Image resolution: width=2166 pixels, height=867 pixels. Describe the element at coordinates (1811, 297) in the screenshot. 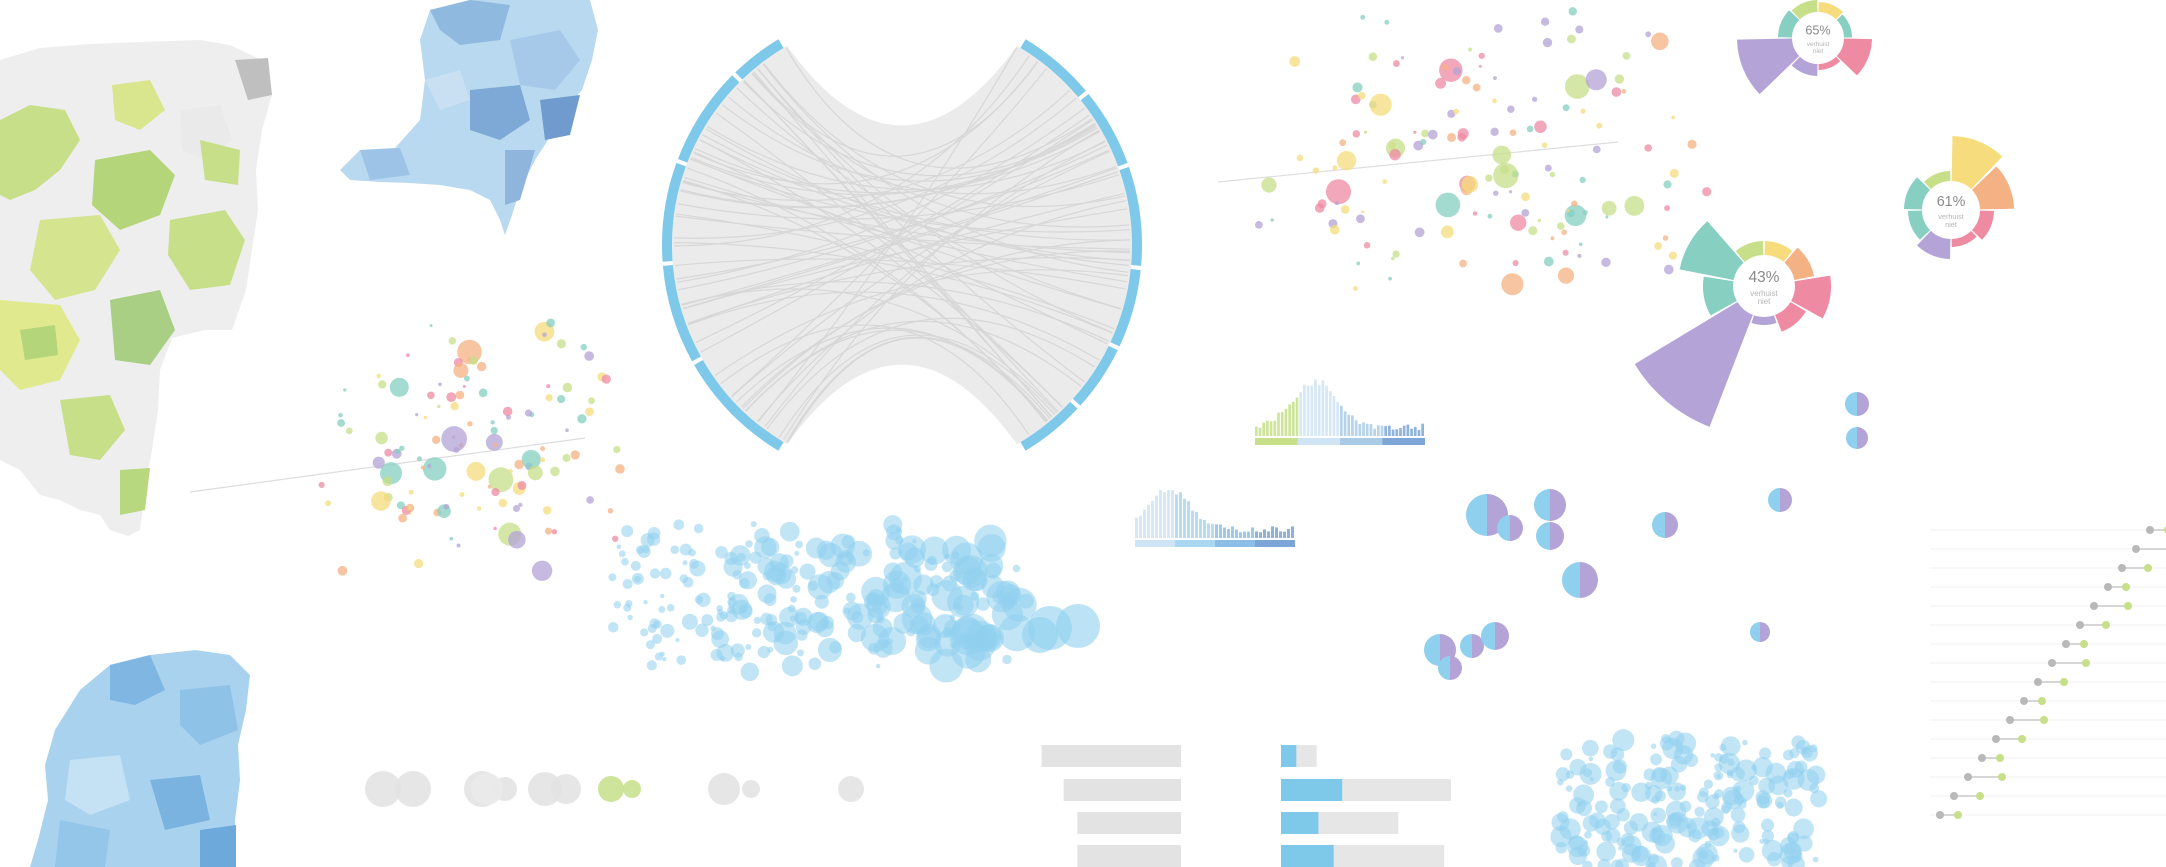

I see `rose-petal` at that location.